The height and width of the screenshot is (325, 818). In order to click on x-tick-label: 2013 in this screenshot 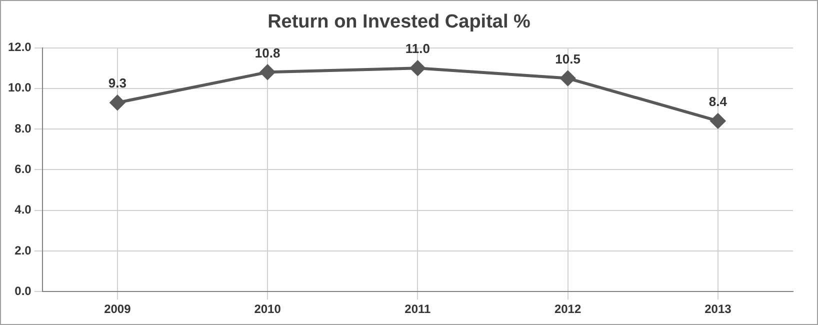, I will do `click(718, 309)`.